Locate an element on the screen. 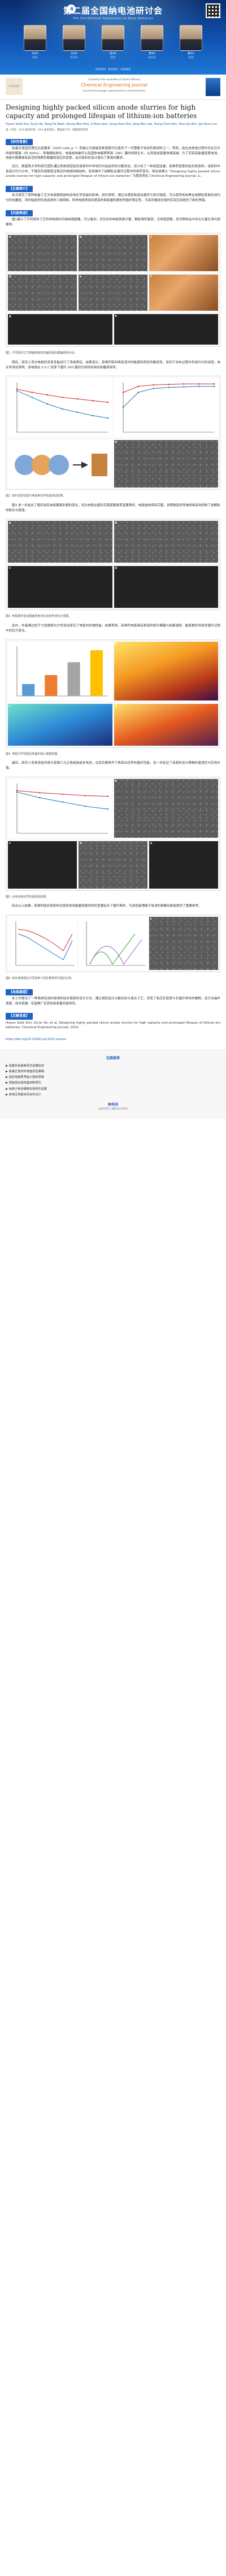 The width and height of the screenshot is (226, 2576). afm-3d-image: b is located at coordinates (166, 670).